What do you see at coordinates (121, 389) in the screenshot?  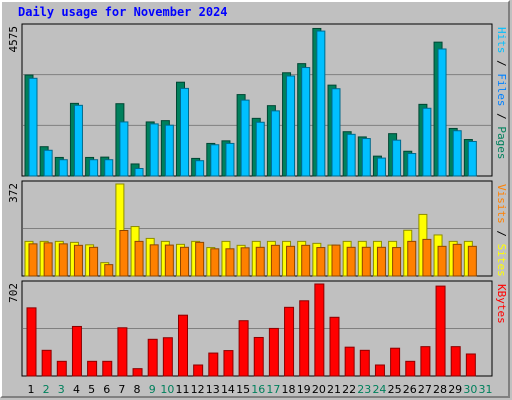 I see `x-tick-label-7: 7` at bounding box center [121, 389].